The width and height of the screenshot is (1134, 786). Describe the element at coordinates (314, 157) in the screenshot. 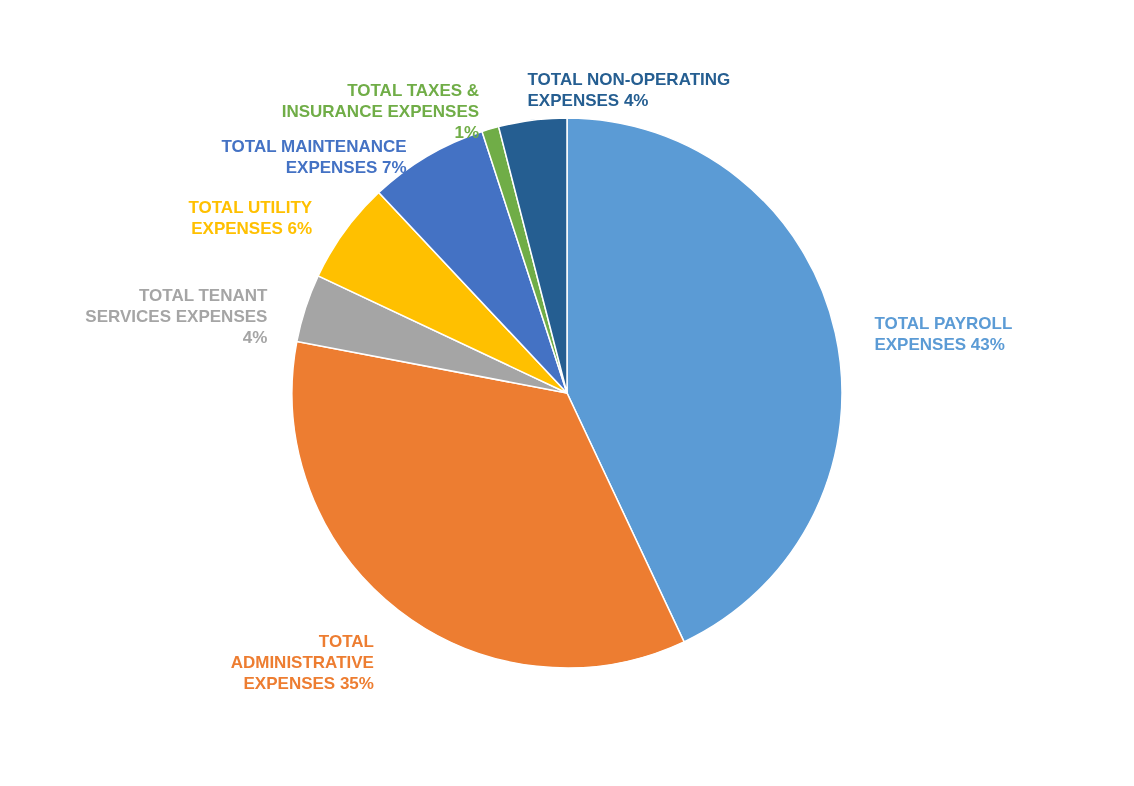

I see `slice-label: TOTAL MAINTENANCE EXPENSES 7%` at that location.